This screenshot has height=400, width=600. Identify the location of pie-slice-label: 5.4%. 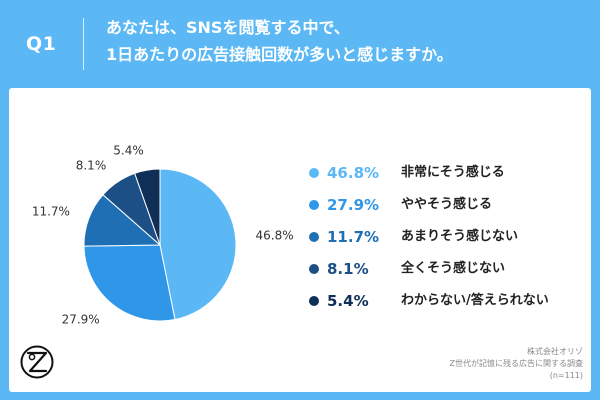
(128, 150).